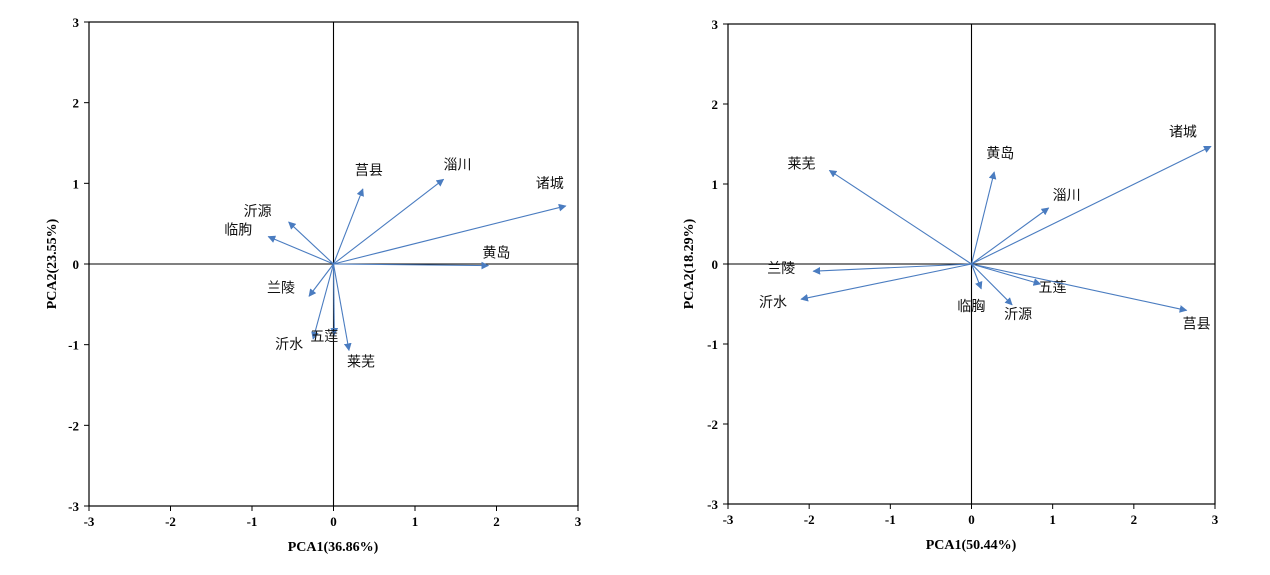 The width and height of the screenshot is (1270, 575). Describe the element at coordinates (971, 545) in the screenshot. I see `x-axis-title: PCA1(50.44%)` at that location.